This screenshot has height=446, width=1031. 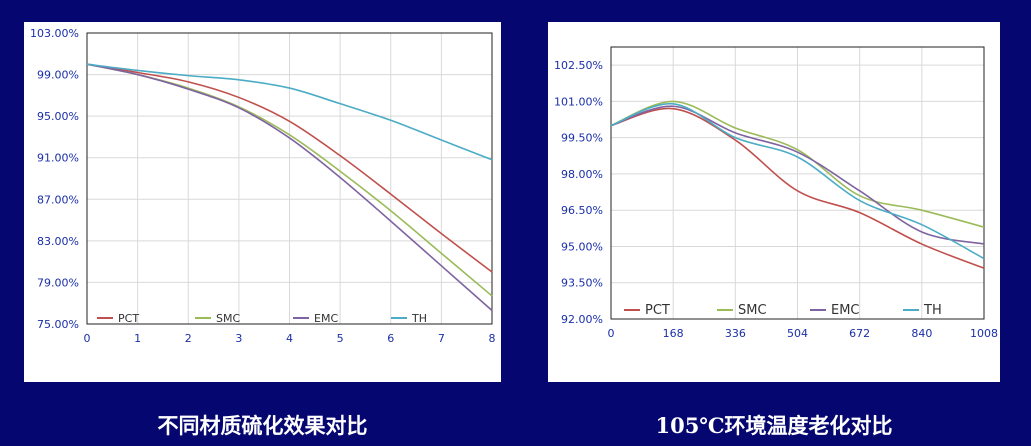 What do you see at coordinates (137, 338) in the screenshot?
I see `x-tick-label: 1` at bounding box center [137, 338].